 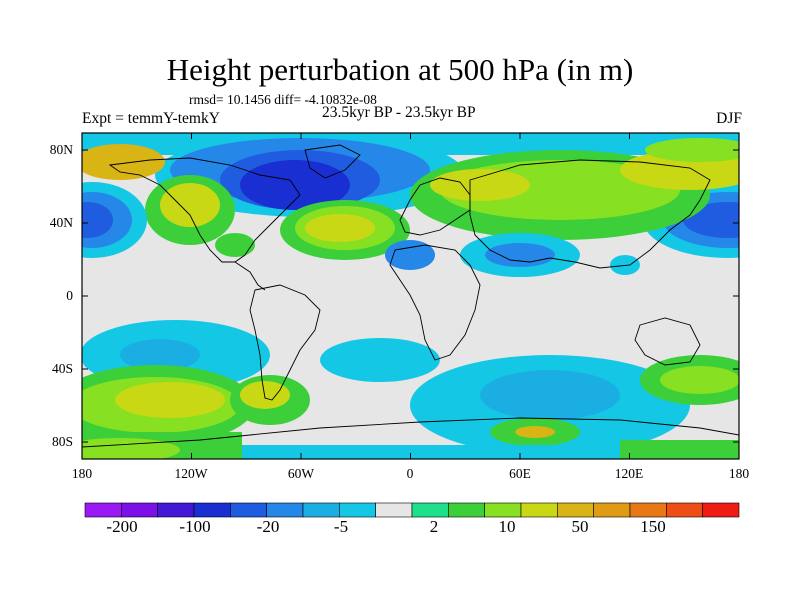 I want to click on north-america-coast, so click(x=204, y=210).